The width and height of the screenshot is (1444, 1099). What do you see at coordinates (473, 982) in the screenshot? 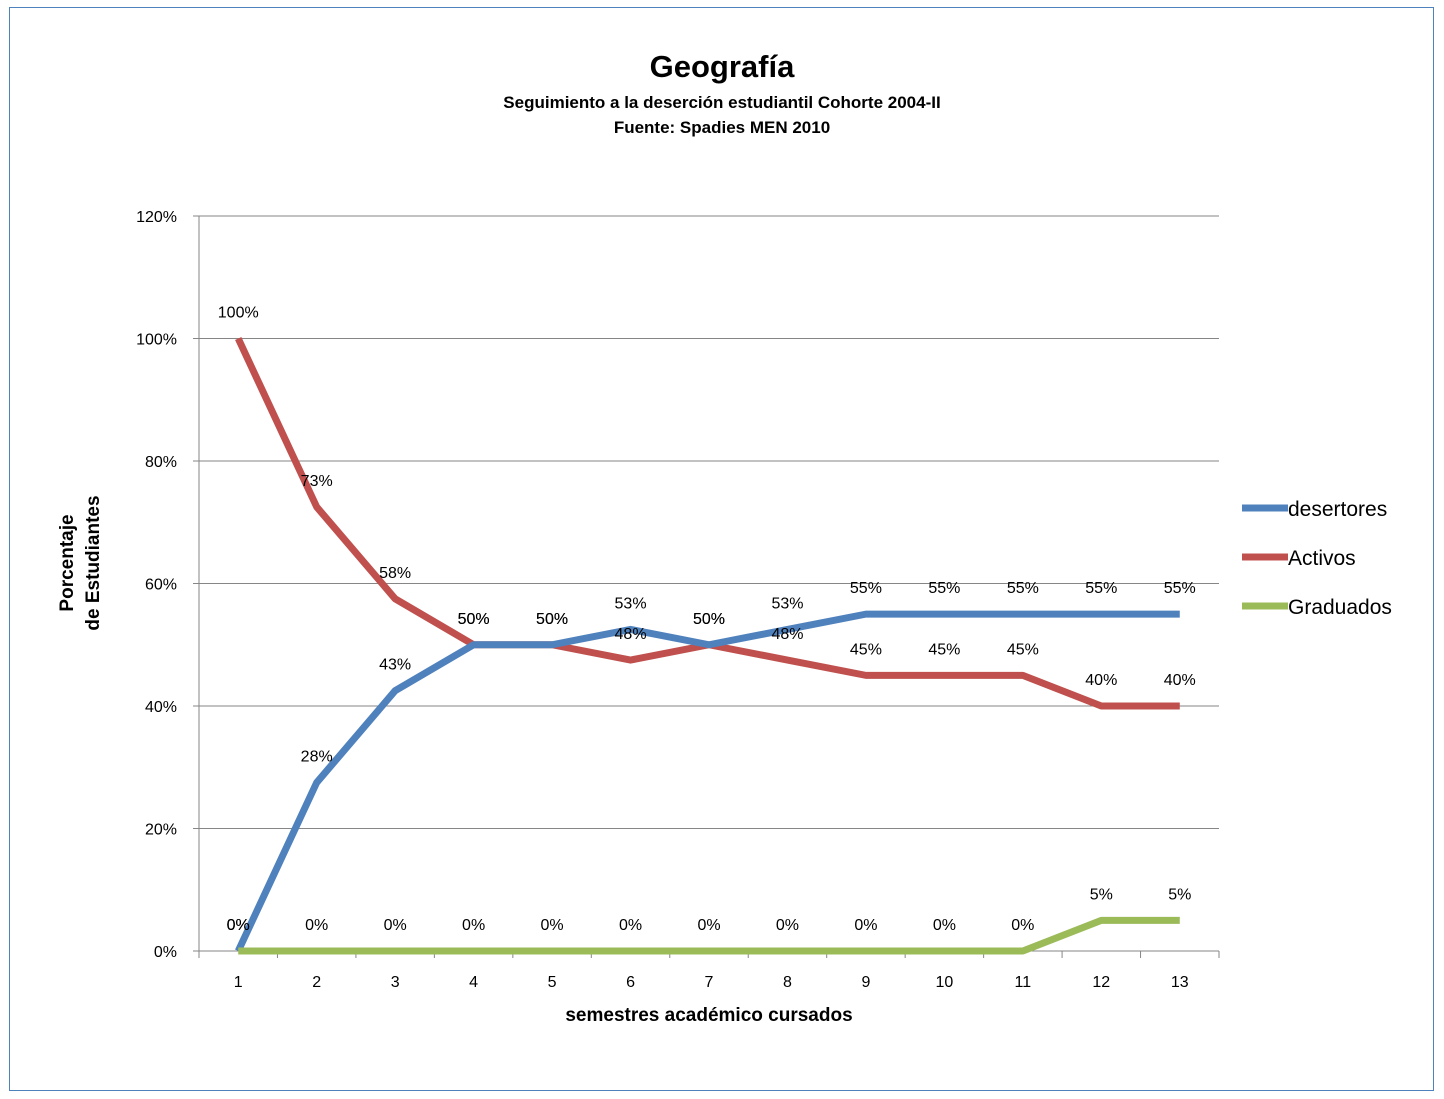
I see `x-tick-label: 4` at bounding box center [473, 982].